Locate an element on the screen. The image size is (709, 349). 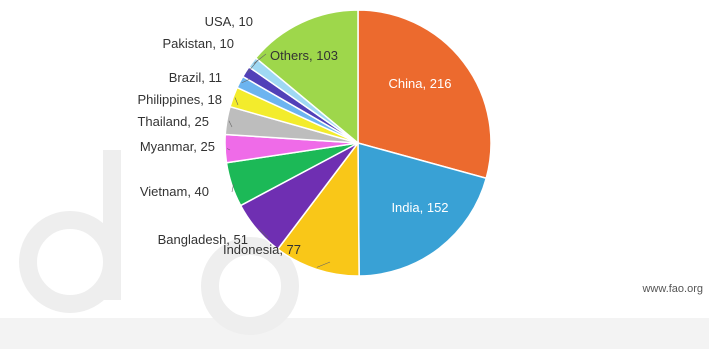
slice-label-brazil: Brazil, 11 is located at coordinates (195, 77).